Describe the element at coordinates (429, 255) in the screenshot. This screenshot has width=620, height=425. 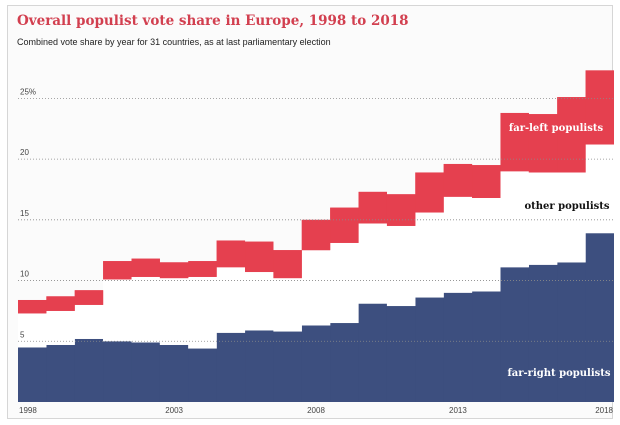
I see `step-other-populists-2012` at that location.